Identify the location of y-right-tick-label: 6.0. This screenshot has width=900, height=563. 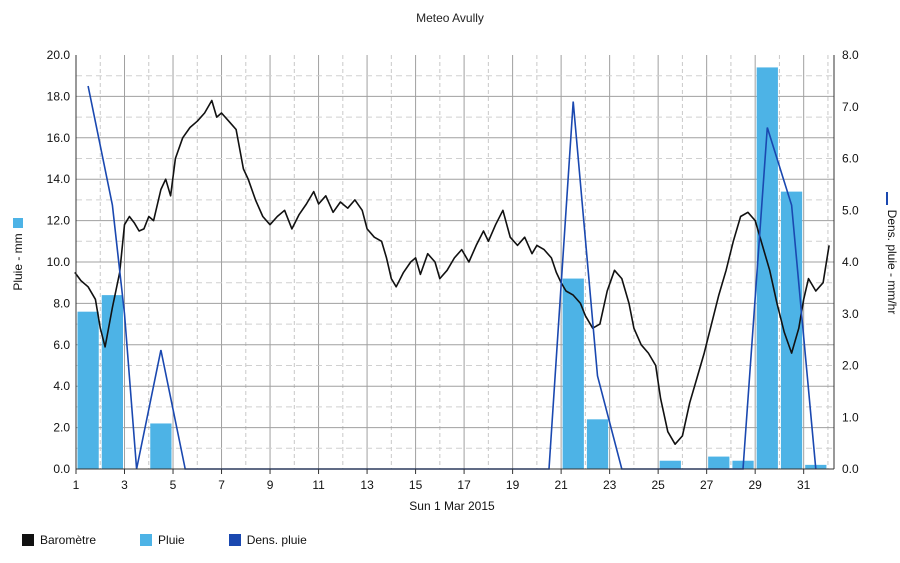
(850, 159).